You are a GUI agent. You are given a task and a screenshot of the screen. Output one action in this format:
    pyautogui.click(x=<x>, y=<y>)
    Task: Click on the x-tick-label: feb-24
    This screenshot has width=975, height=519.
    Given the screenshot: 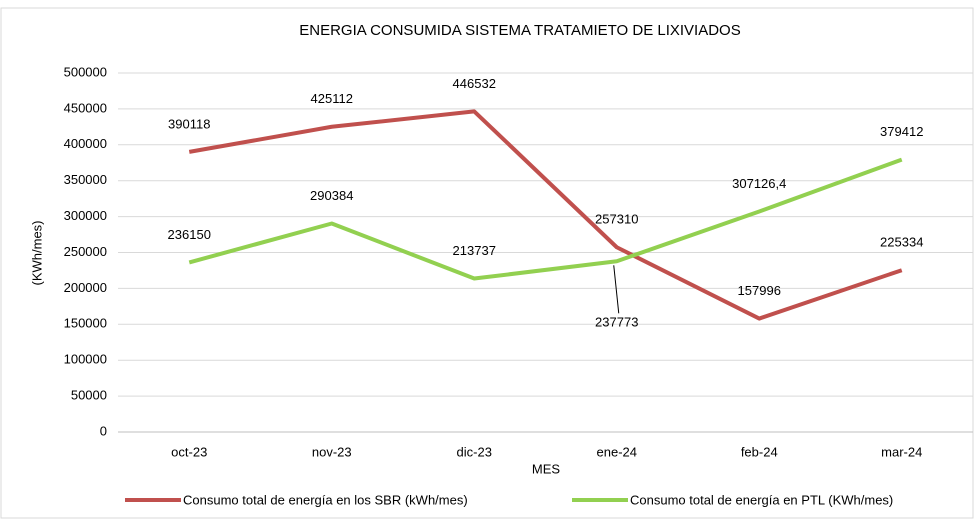 What is the action you would take?
    pyautogui.click(x=759, y=451)
    